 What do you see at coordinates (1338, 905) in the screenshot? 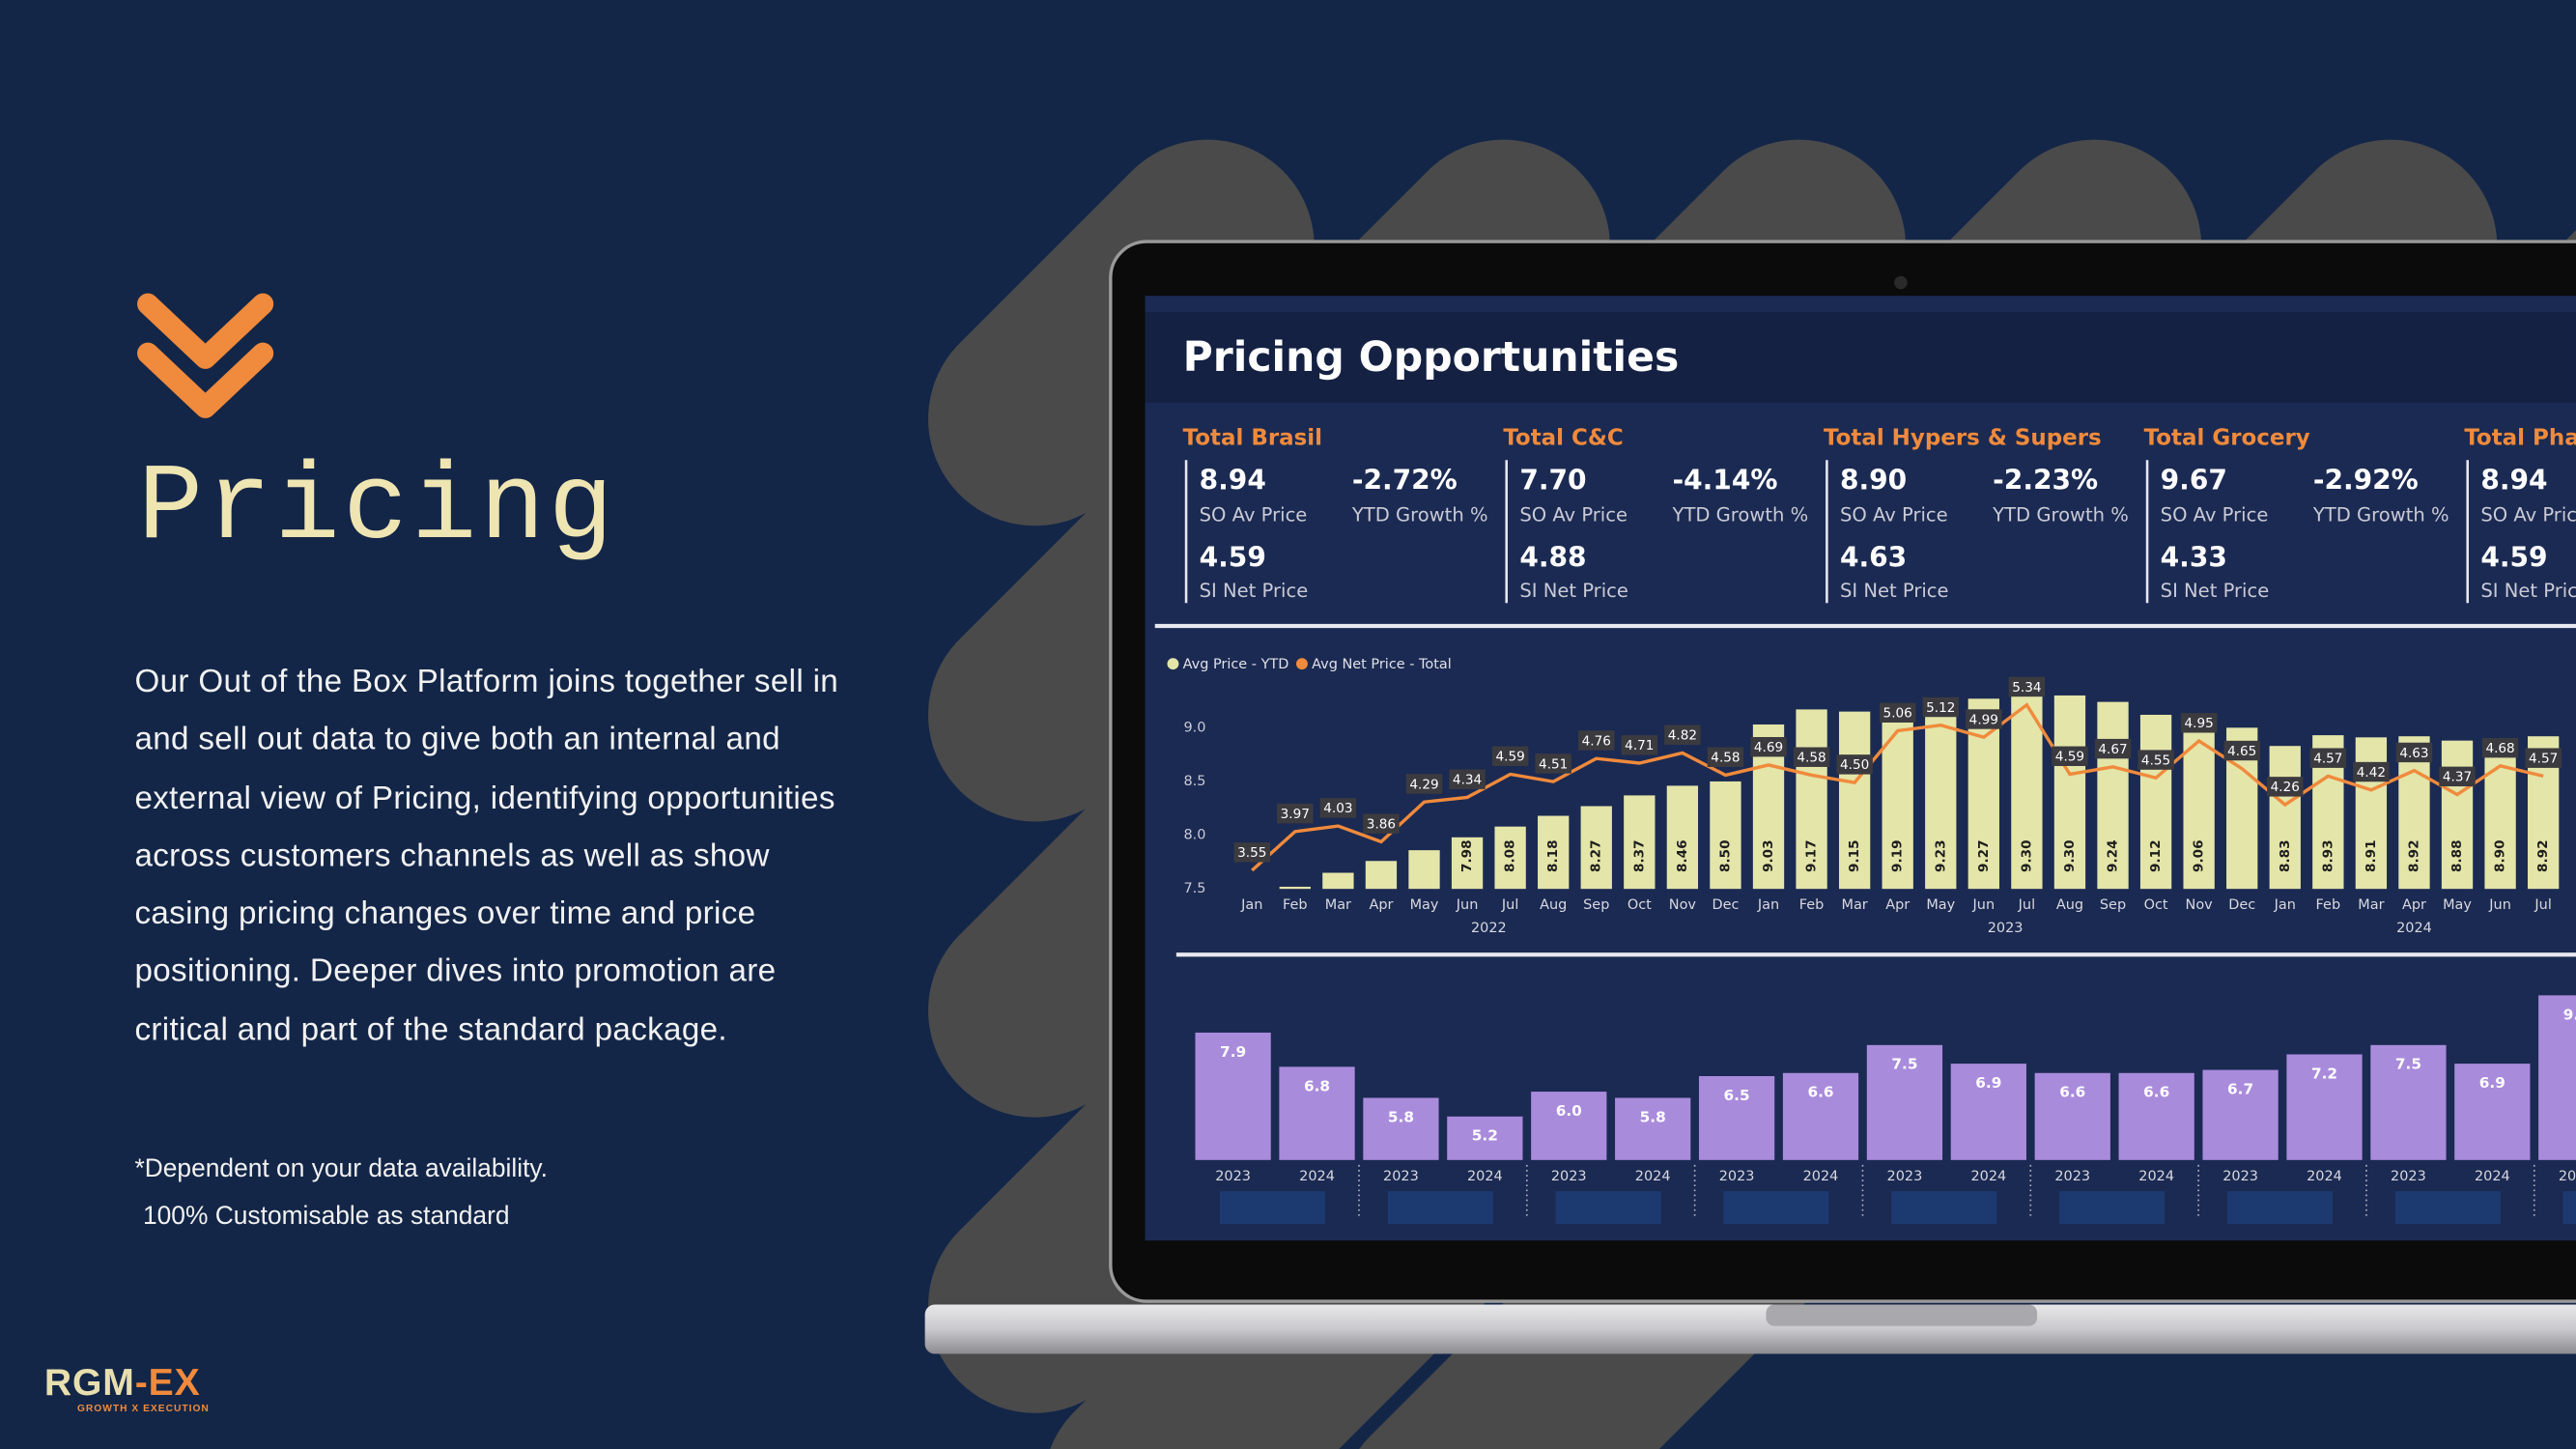
I see `x-tick-label: Mar` at bounding box center [1338, 905].